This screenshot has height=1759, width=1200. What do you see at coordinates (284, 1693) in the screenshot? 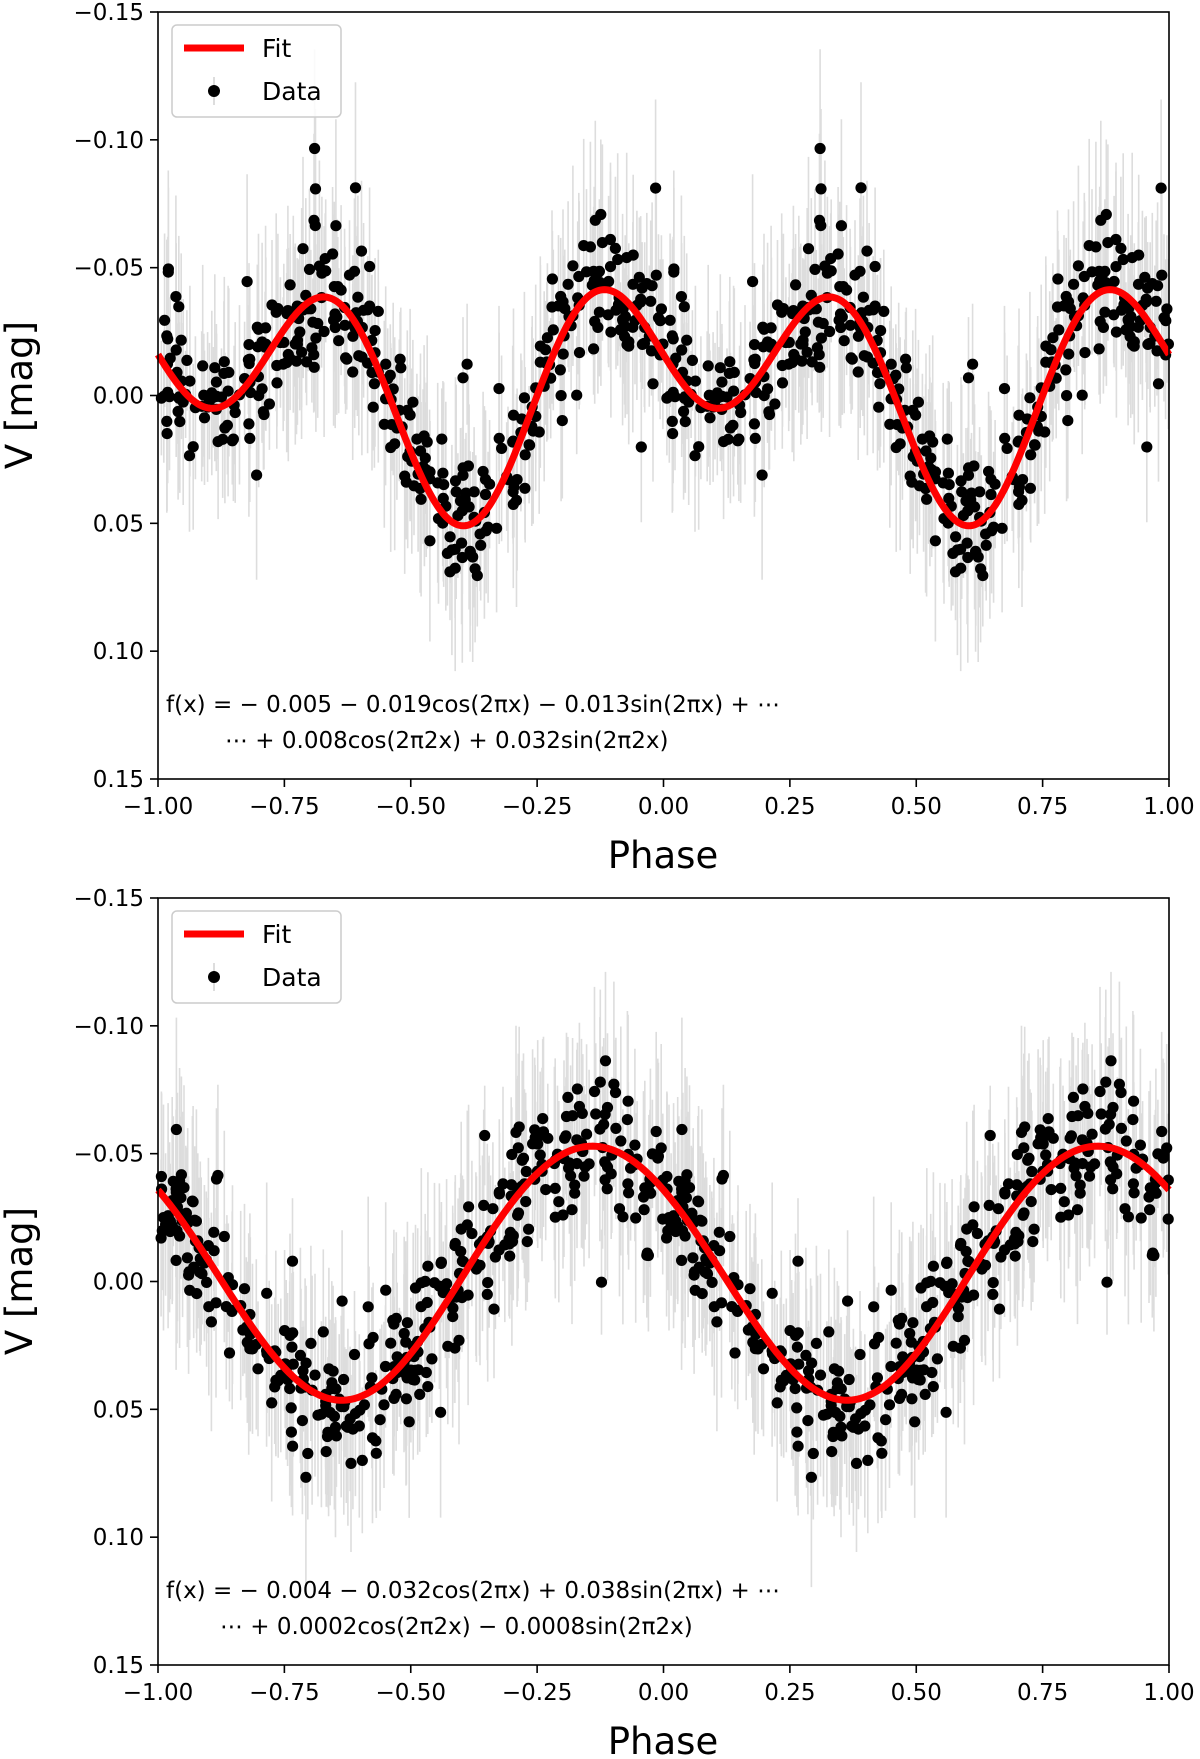
I see `x-tick-label: −0.75` at bounding box center [284, 1693].